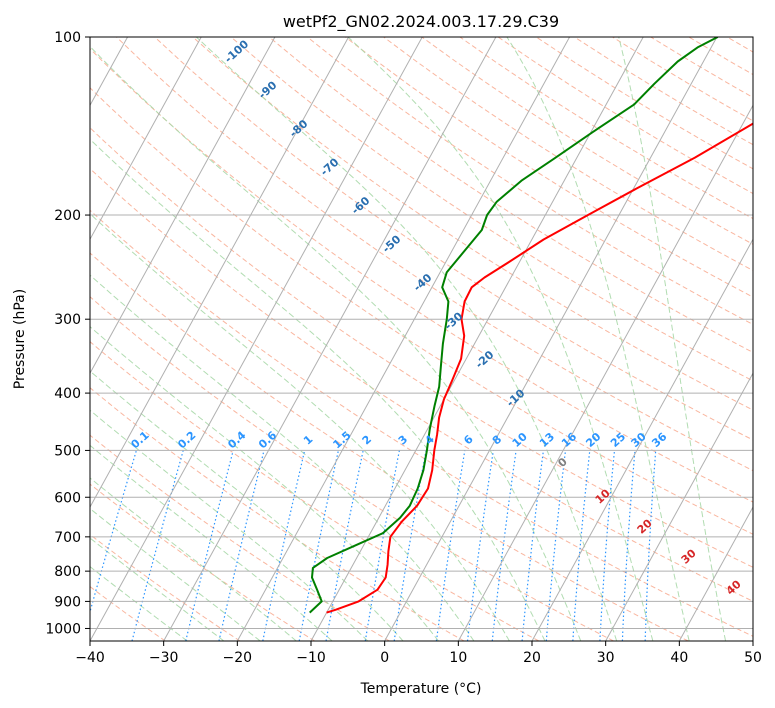  Describe the element at coordinates (392, 243) in the screenshot. I see `isotherm-label: -50` at that location.